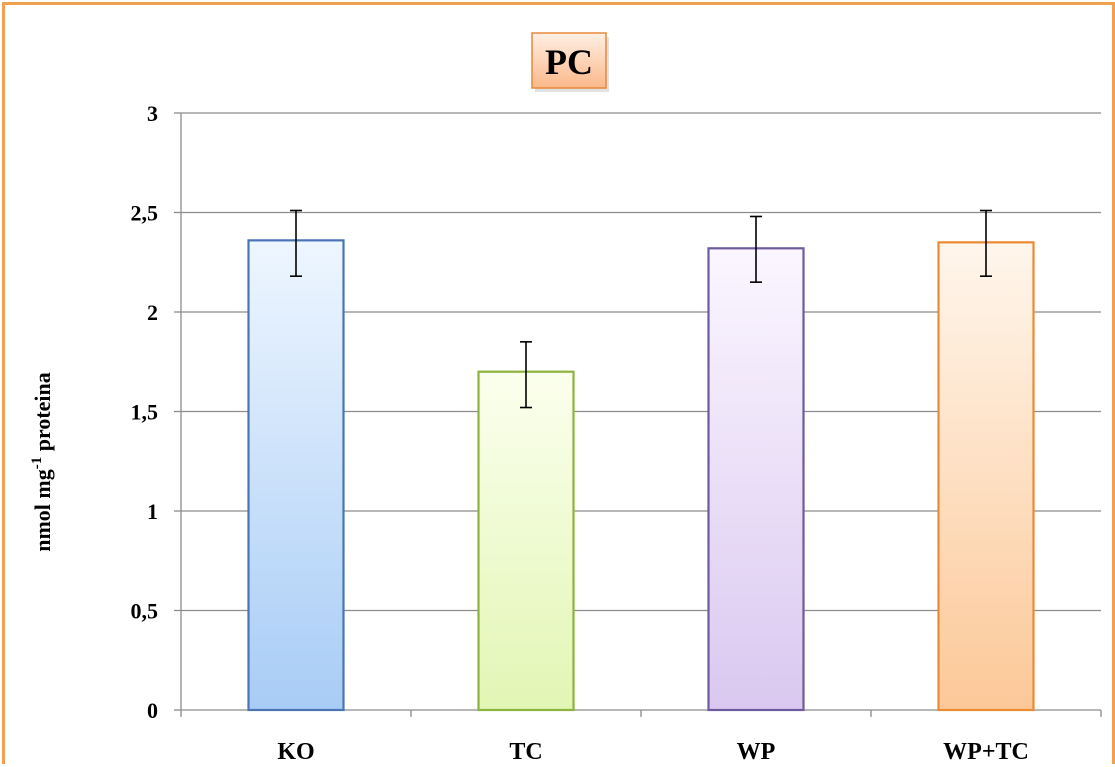 The height and width of the screenshot is (767, 1115). What do you see at coordinates (525, 752) in the screenshot?
I see `x-category-label: TC` at bounding box center [525, 752].